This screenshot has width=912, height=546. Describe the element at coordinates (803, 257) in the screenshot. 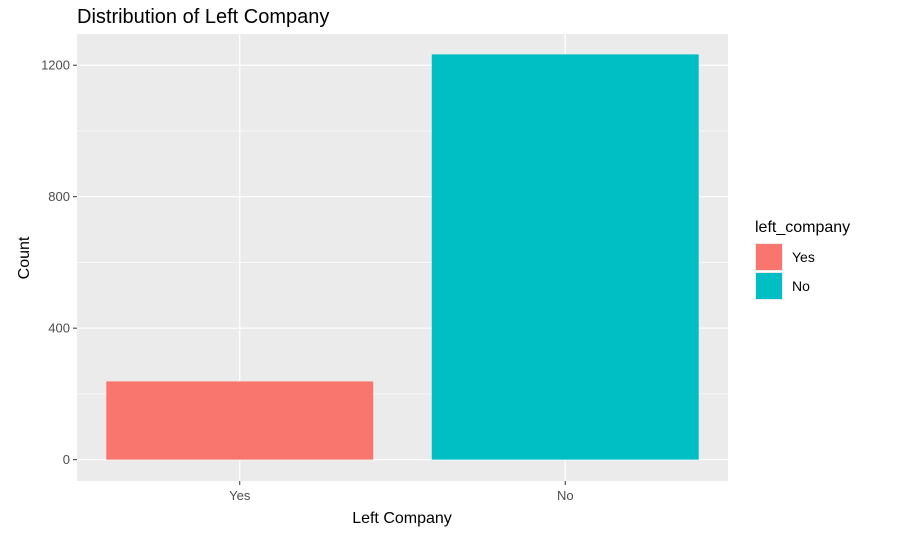

I see `legend-label-yes: Yes` at that location.